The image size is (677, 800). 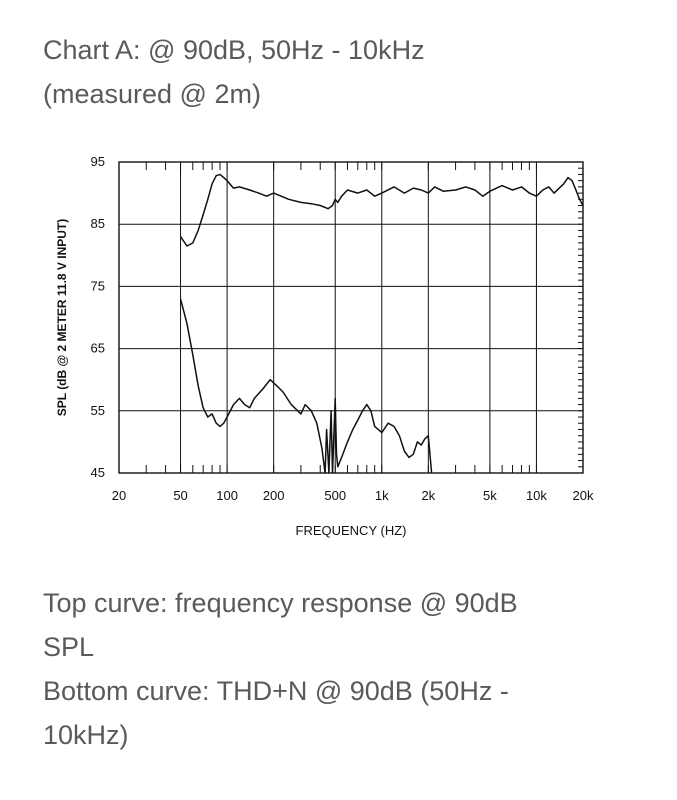 I want to click on y-axis-label: SPL (dB @ 2 METER 11.8 V INPUT), so click(x=62, y=318).